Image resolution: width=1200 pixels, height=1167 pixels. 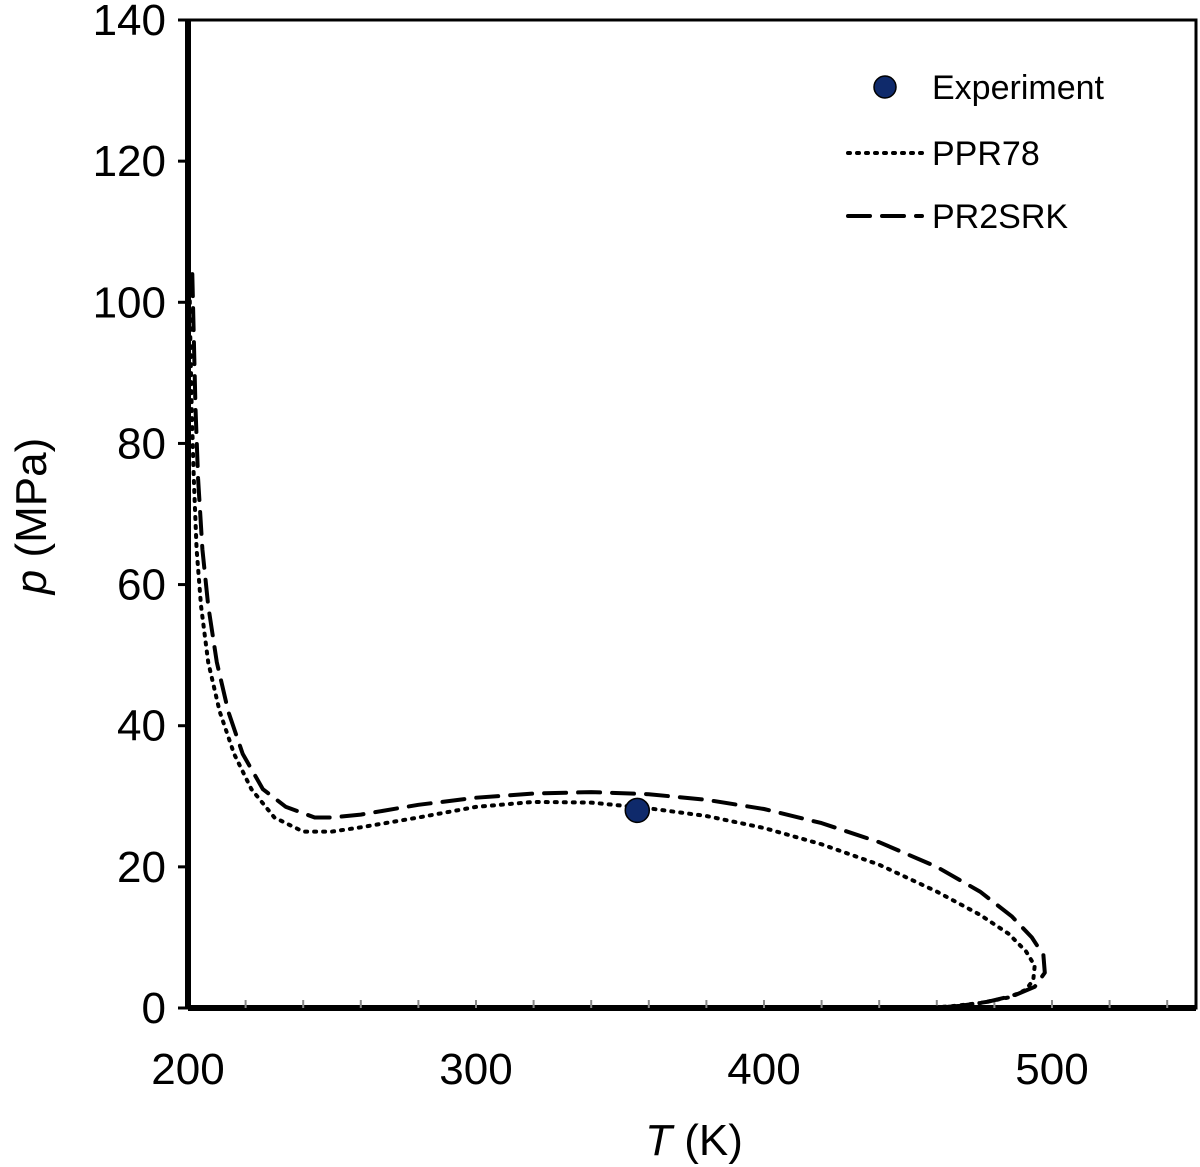 I want to click on y-tick-label: 120, so click(x=129, y=161).